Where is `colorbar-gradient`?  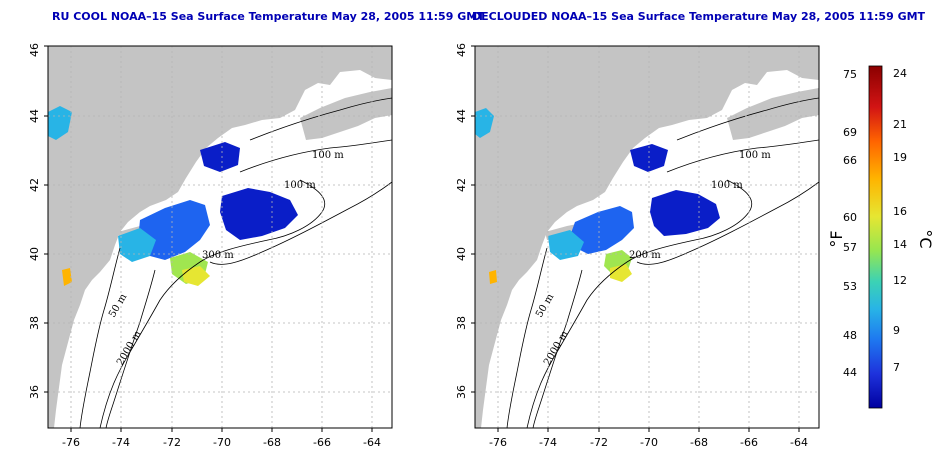
colorbar-gradient is located at coordinates (875, 237).